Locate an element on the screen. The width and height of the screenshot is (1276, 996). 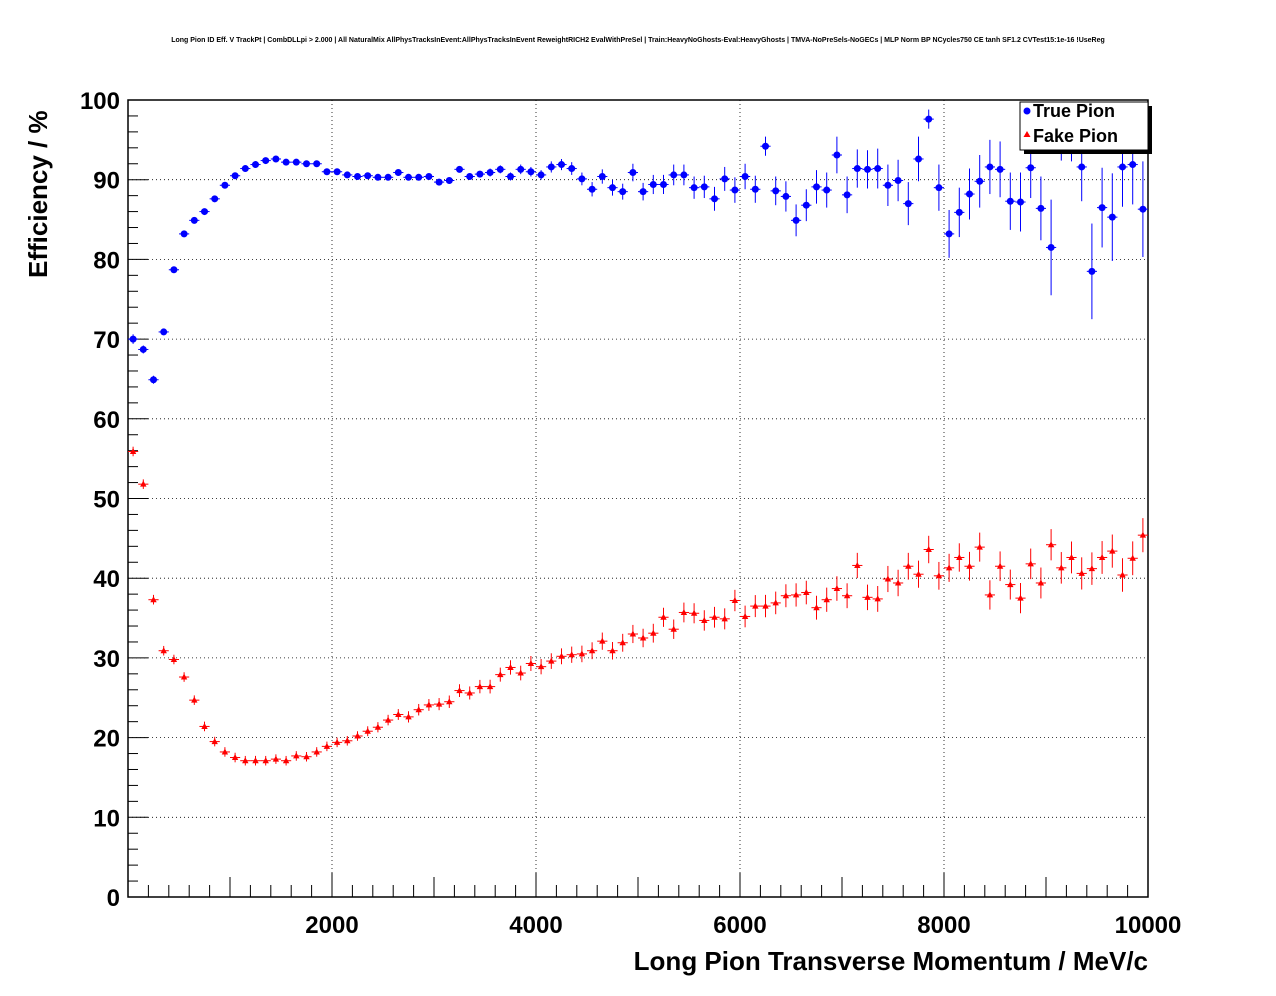
y-tick-label: 100 is located at coordinates (100, 101).